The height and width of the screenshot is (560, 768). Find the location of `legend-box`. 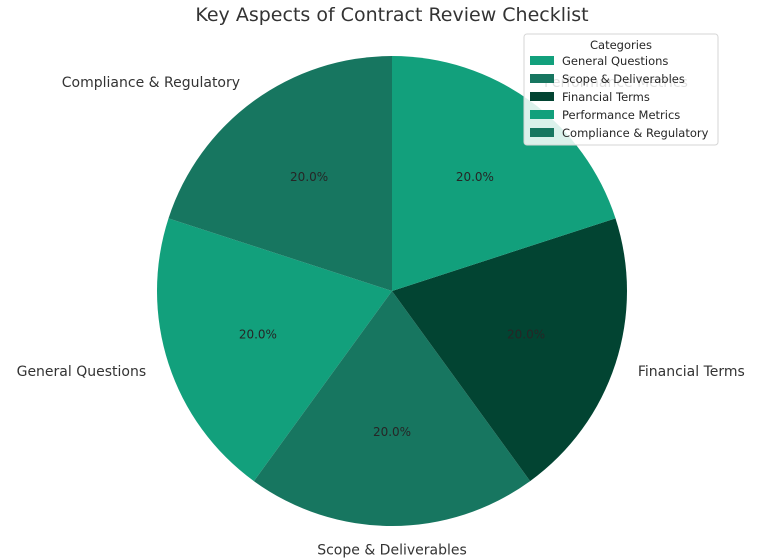

legend-box is located at coordinates (621, 89).